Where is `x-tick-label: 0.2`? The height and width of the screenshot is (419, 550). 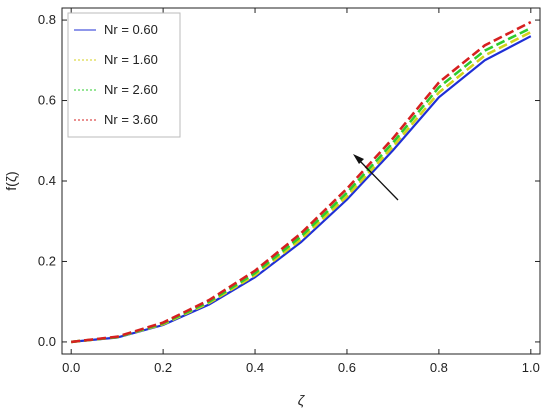 x-tick-label: 0.2 is located at coordinates (163, 367).